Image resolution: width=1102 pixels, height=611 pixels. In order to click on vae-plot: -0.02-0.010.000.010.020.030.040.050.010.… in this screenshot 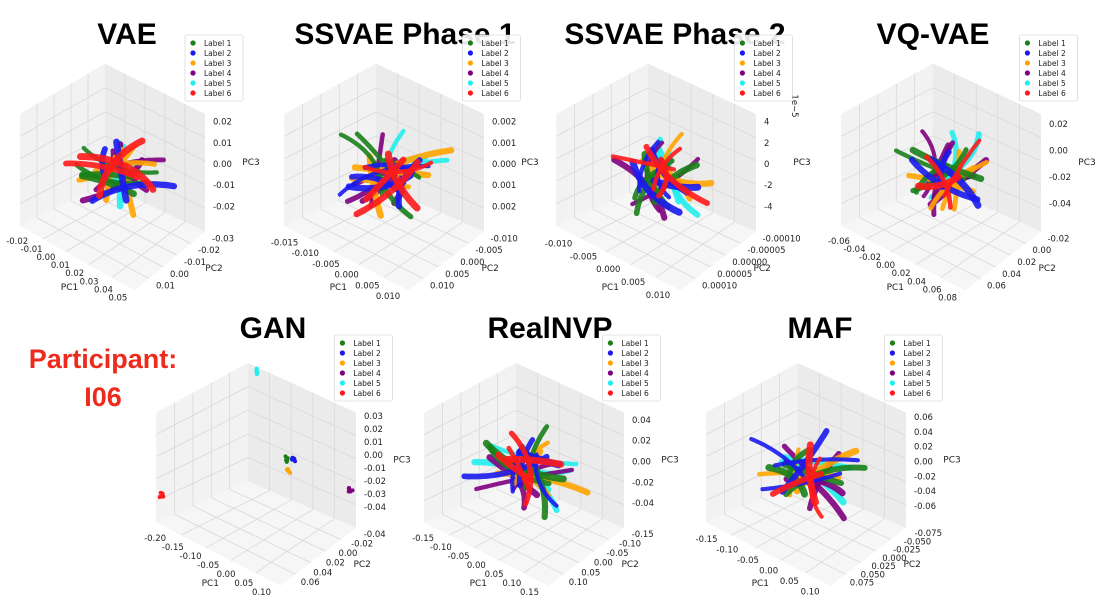, I will do `click(133, 168)`.